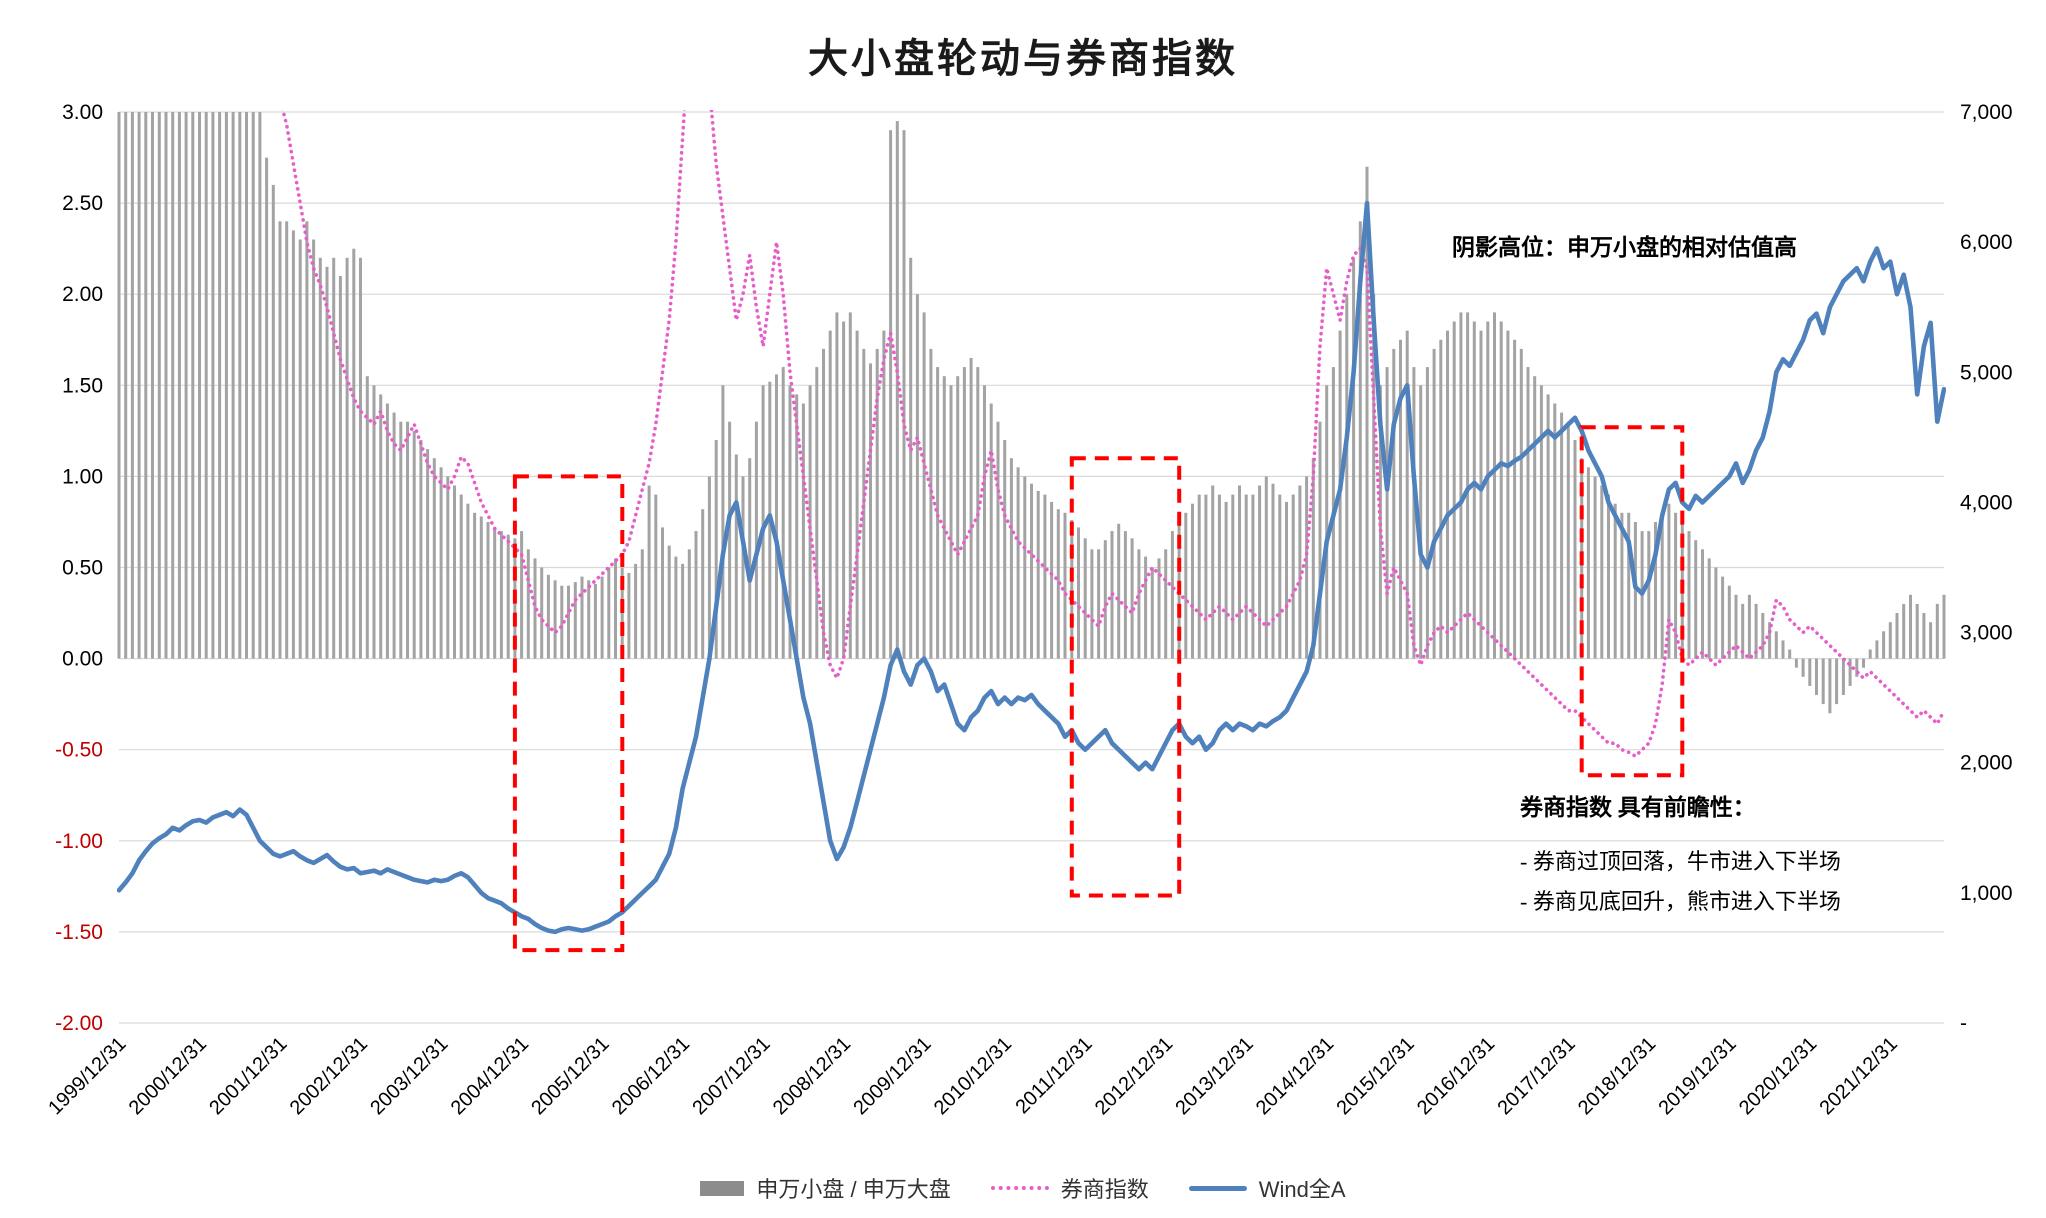  What do you see at coordinates (1267, 1188) in the screenshot?
I see `legend-item-wind-all-a: Wind全A` at bounding box center [1267, 1188].